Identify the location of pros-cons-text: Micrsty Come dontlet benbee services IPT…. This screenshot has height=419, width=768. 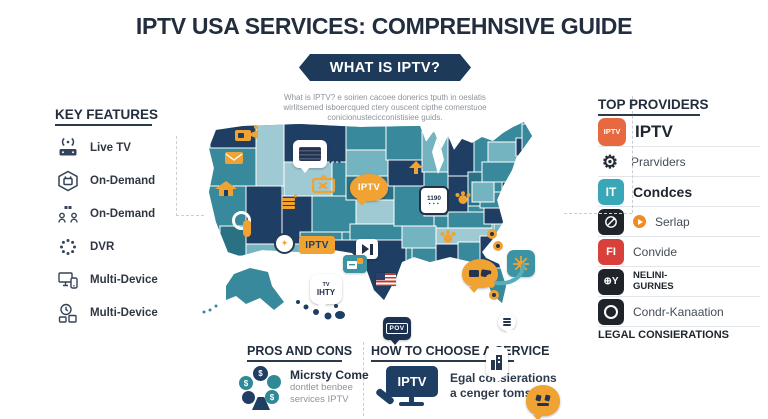
(330, 387).